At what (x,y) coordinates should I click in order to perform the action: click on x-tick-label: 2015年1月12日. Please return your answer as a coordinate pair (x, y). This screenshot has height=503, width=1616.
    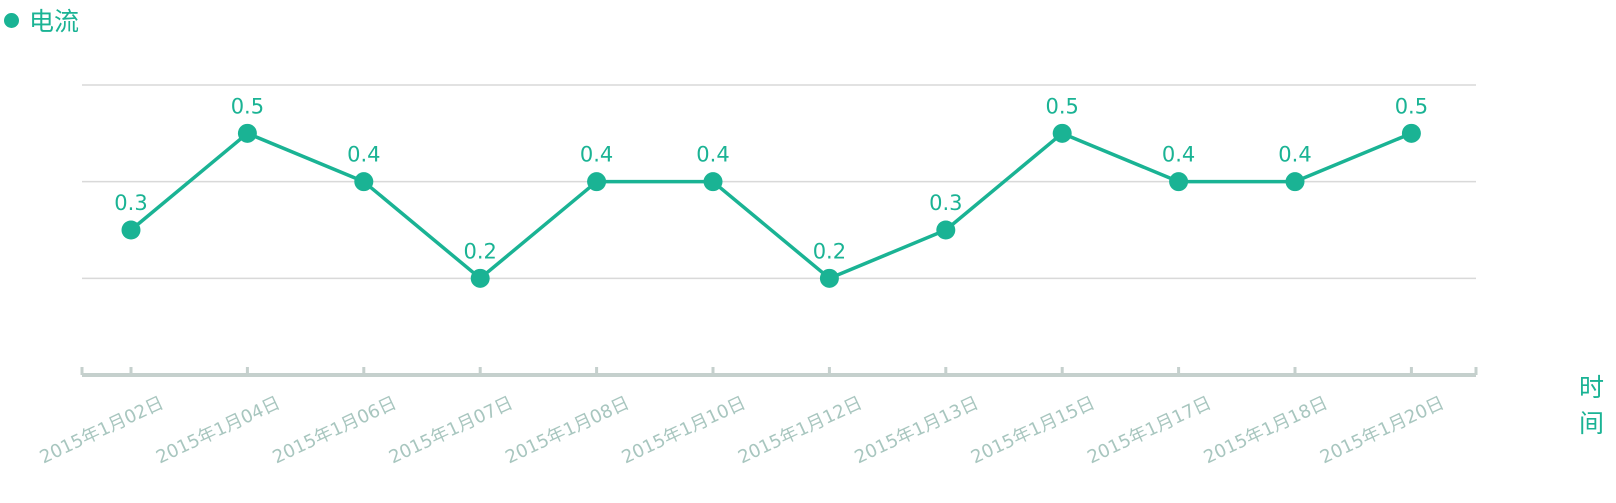
    Looking at the image, I should click on (800, 430).